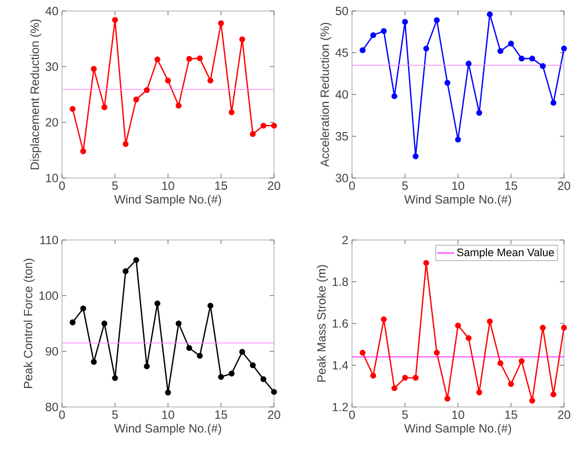 Image resolution: width=578 pixels, height=452 pixels. Describe the element at coordinates (36, 95) in the screenshot. I see `y-axis-title: Displacement Reduction (%)` at that location.